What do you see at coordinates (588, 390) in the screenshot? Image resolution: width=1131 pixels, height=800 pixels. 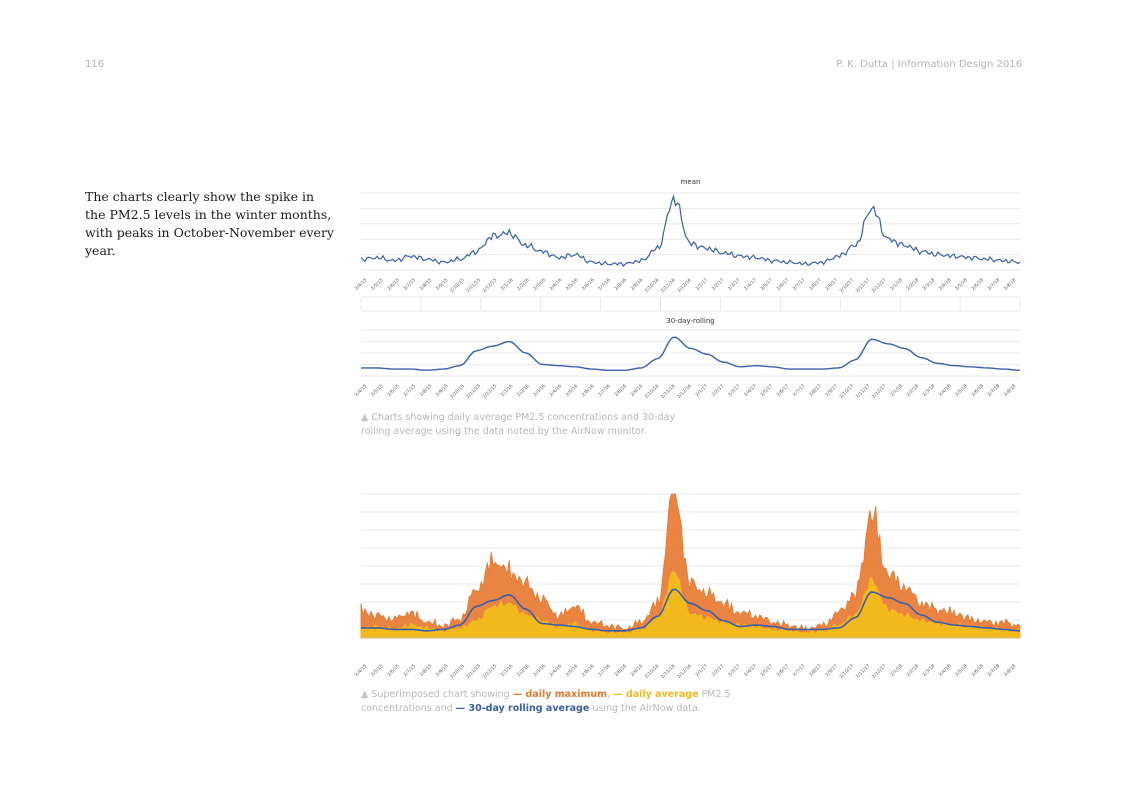 I see `x-tick-label: 2/6/16` at bounding box center [588, 390].